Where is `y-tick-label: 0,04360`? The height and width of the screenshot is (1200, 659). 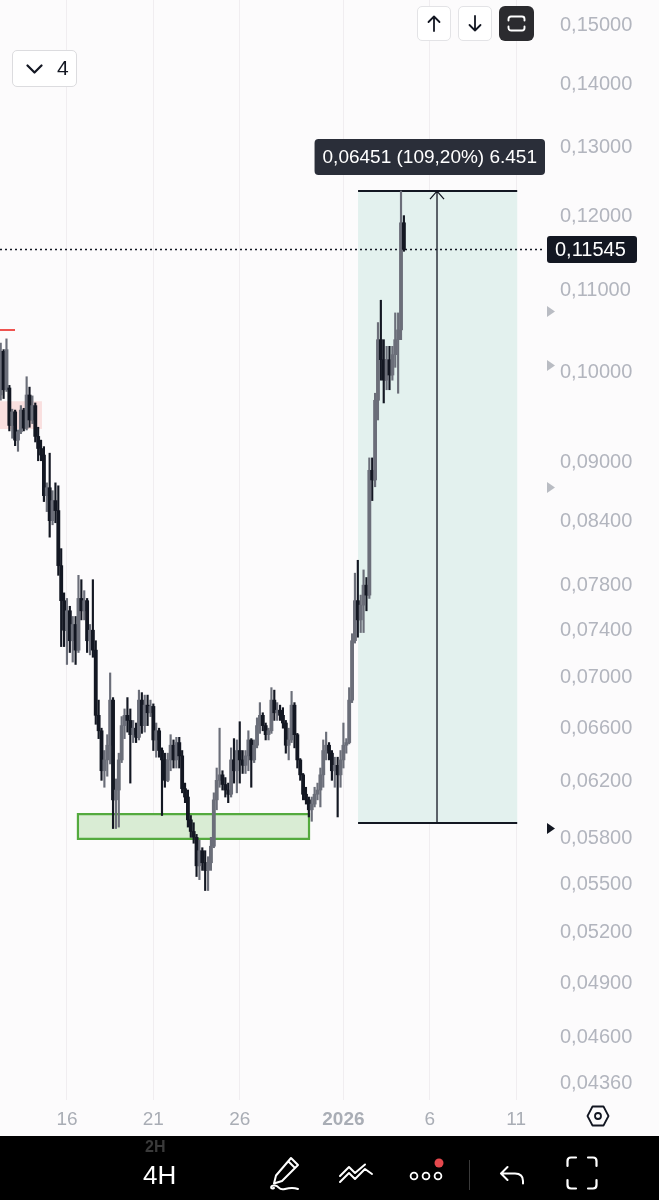
y-tick-label: 0,04360 is located at coordinates (596, 1081).